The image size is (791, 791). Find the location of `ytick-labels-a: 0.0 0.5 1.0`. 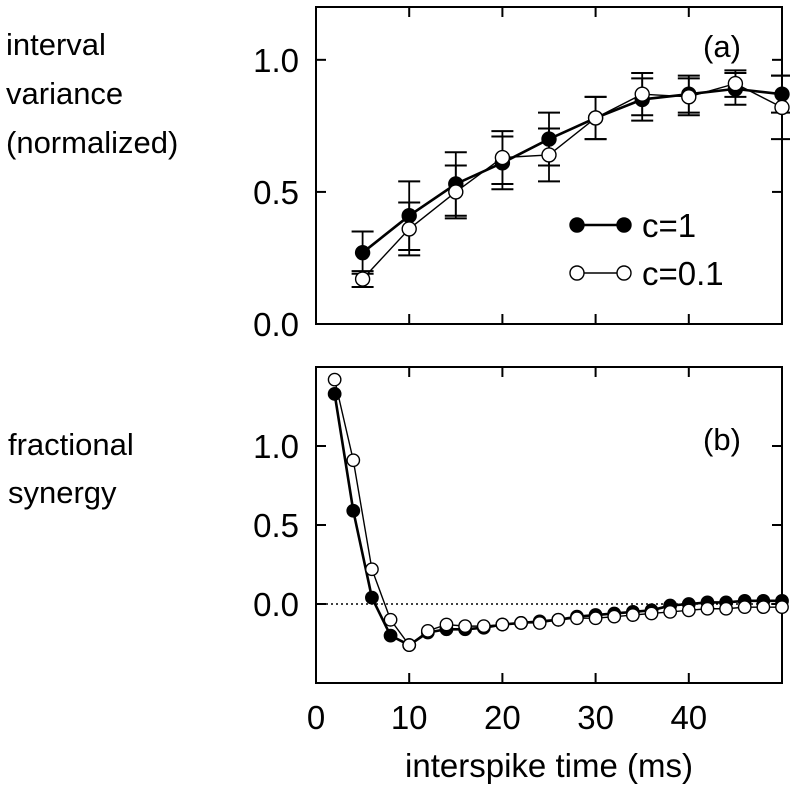

ytick-labels-a: 0.0 0.5 1.0 is located at coordinates (276, 192).